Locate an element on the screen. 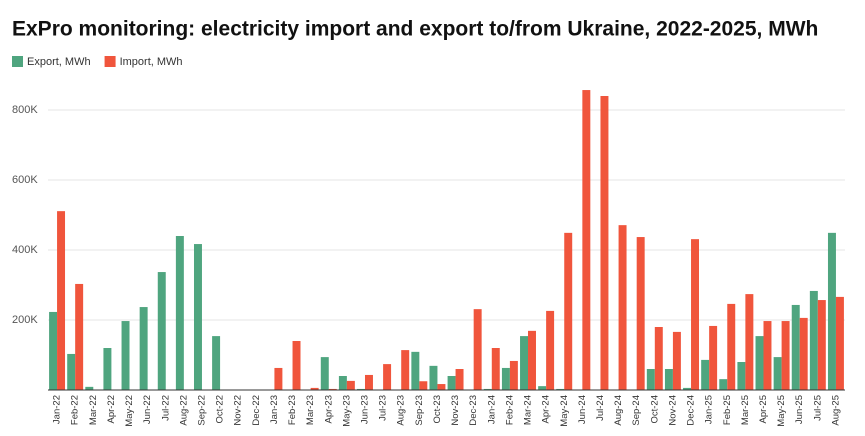 The height and width of the screenshot is (436, 865). x-tick-label: Jan-22 is located at coordinates (57, 409).